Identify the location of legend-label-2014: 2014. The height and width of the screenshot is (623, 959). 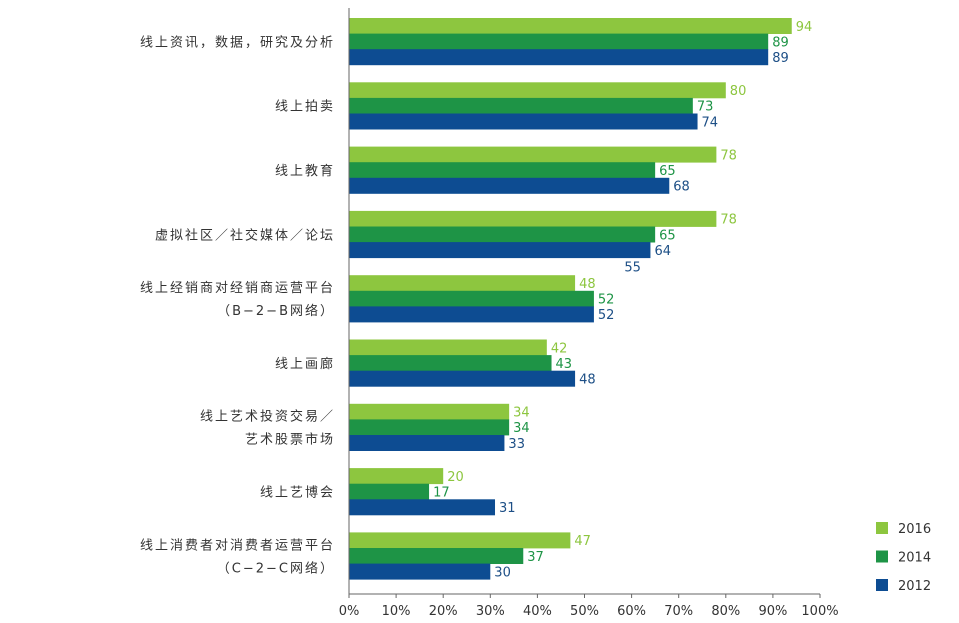
(914, 558).